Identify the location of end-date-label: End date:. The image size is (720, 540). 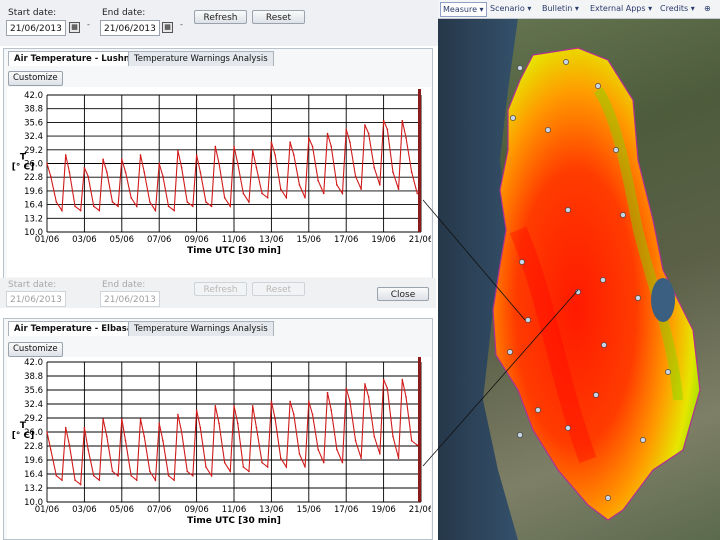
(124, 13).